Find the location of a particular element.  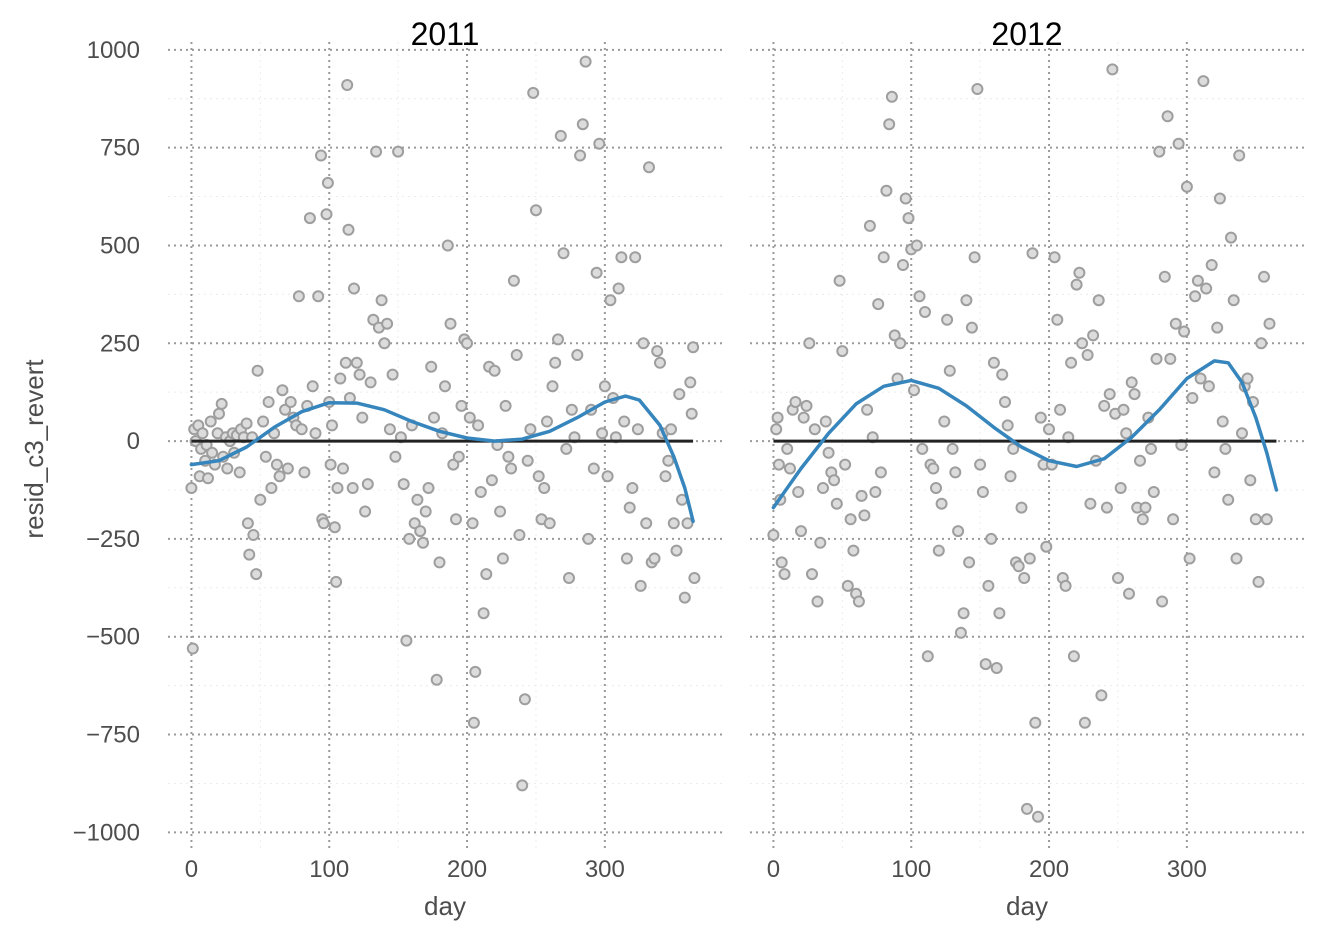

x-tick-label: 100 is located at coordinates (329, 869).